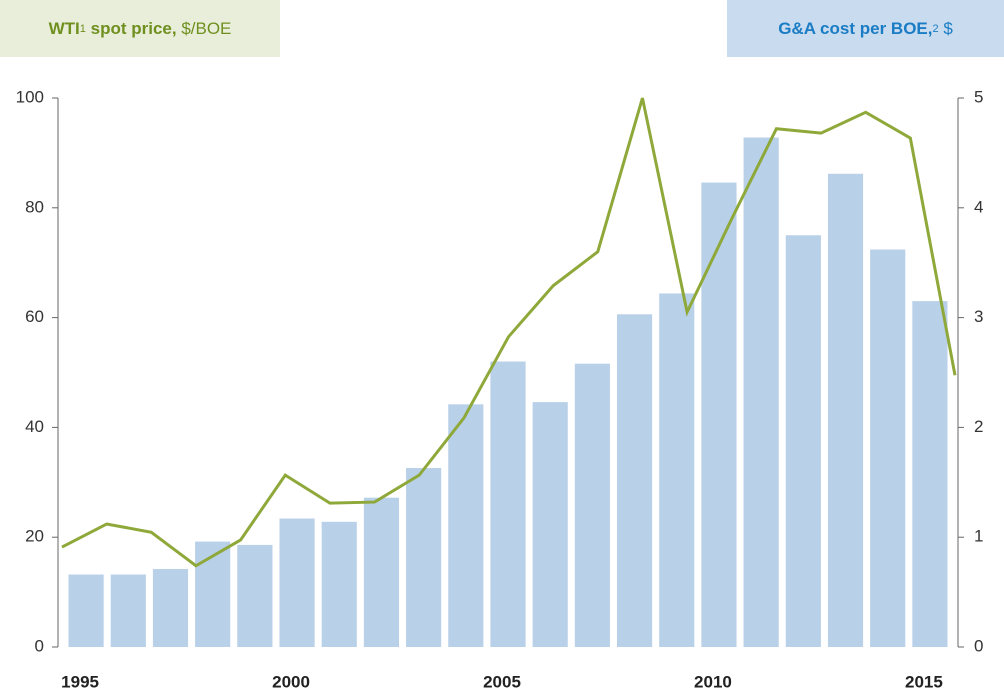 Image resolution: width=1004 pixels, height=695 pixels. What do you see at coordinates (978, 645) in the screenshot?
I see `y2-tick-label: 0` at bounding box center [978, 645].